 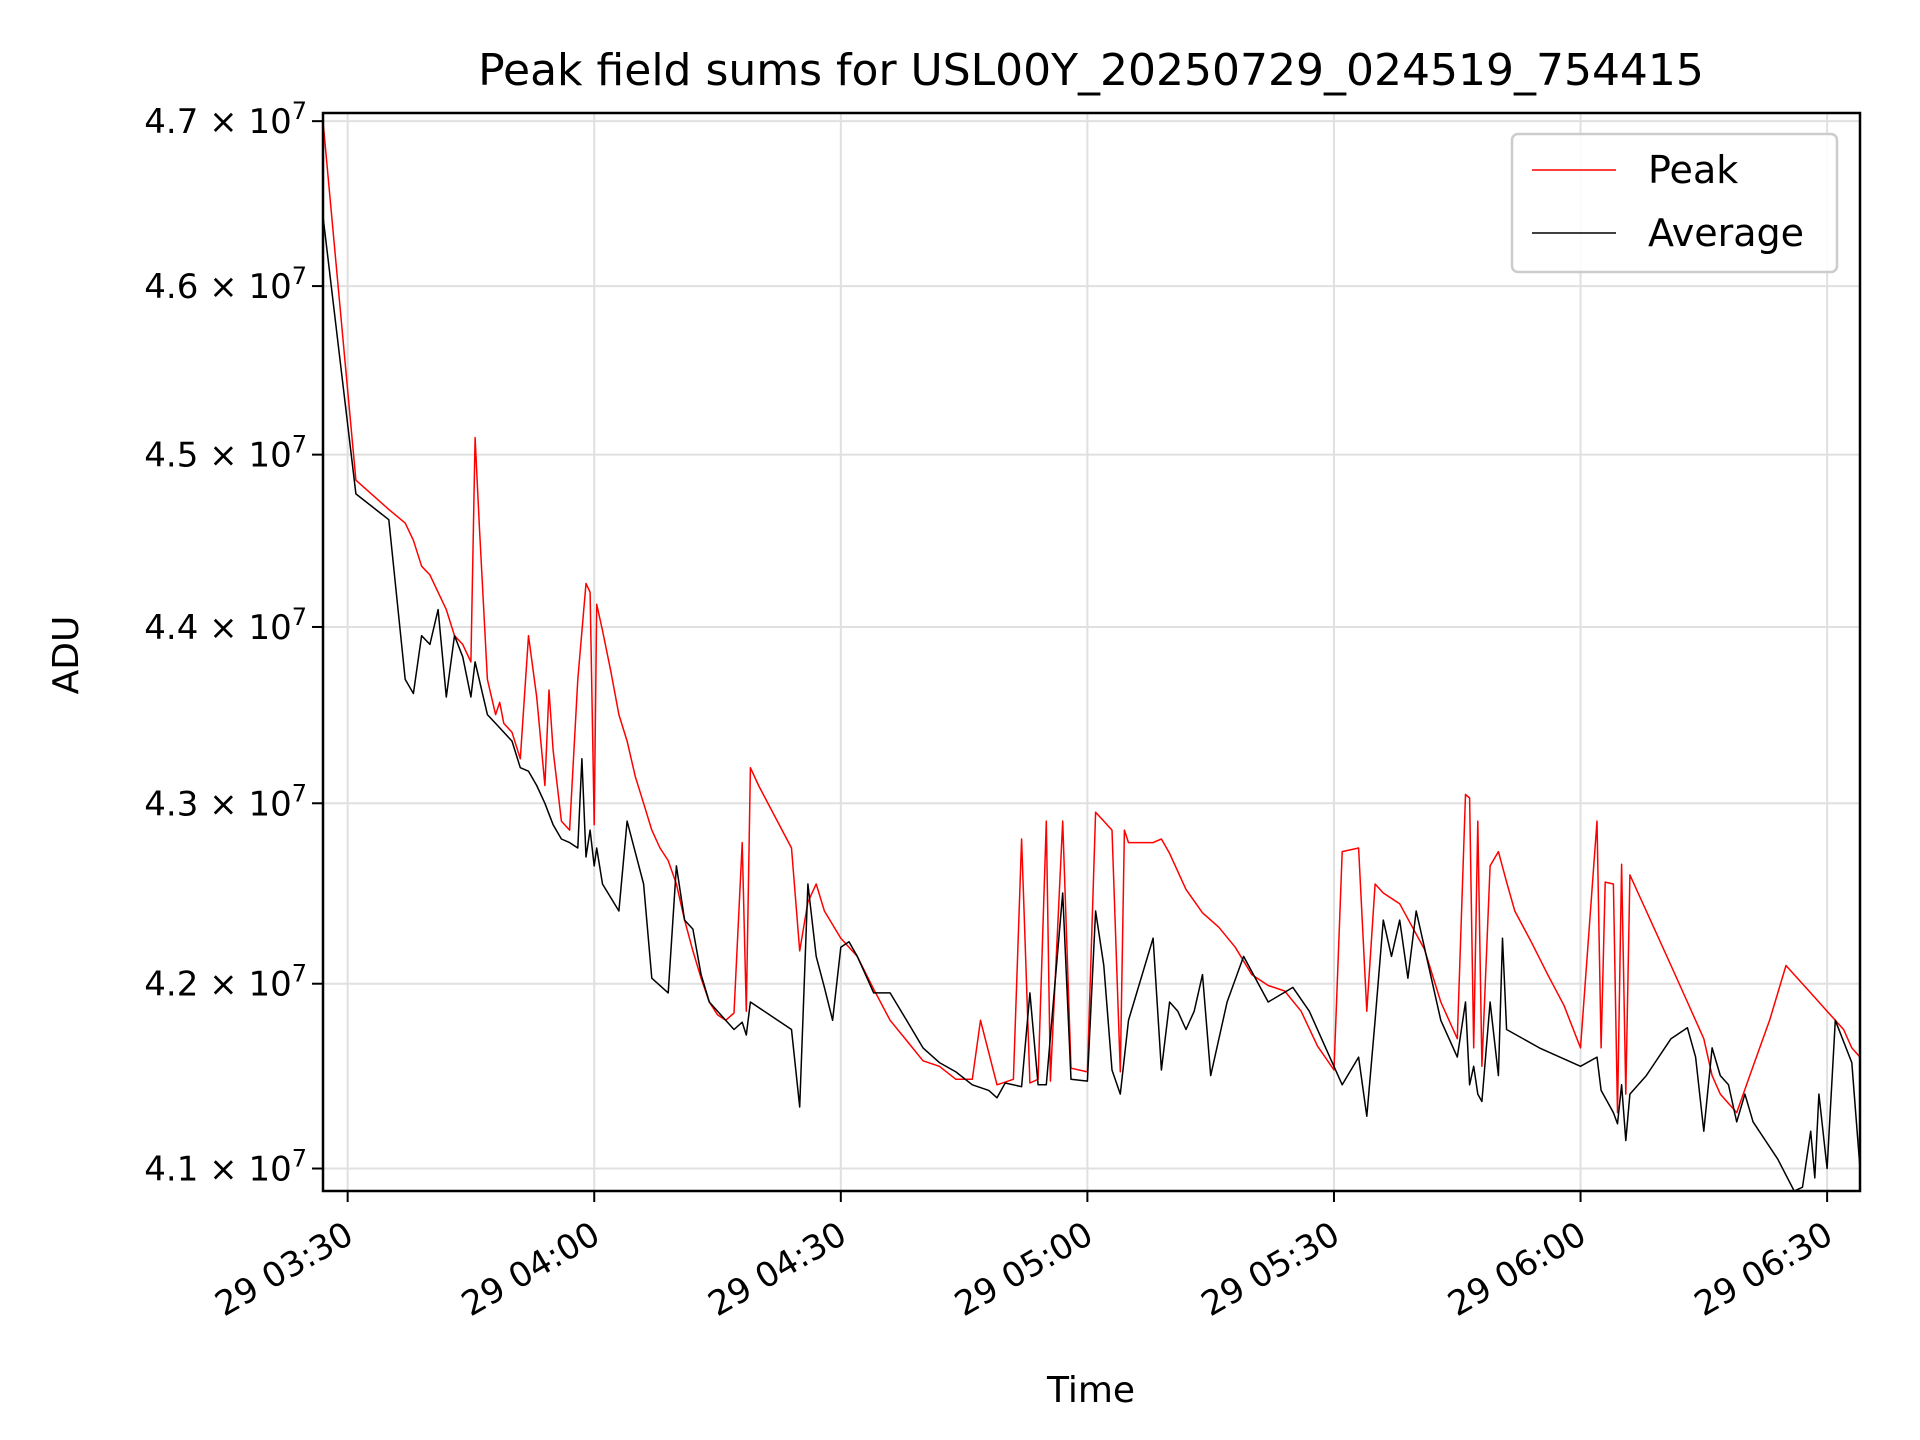 I want to click on y-tick-label-4.6: 4.6 × 107, so click(x=225, y=284).